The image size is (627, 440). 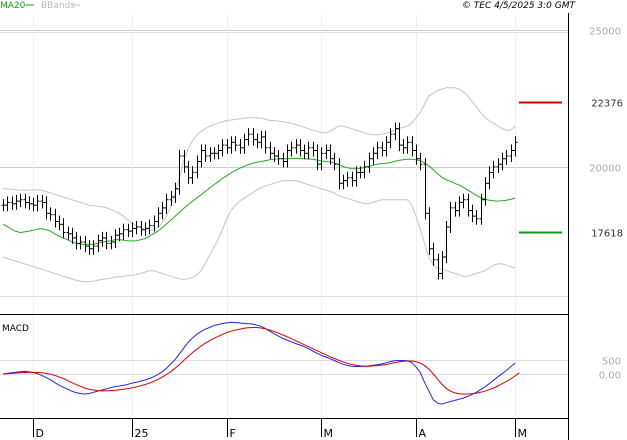 What do you see at coordinates (607, 234) in the screenshot?
I see `support-level-label: 17618` at bounding box center [607, 234].